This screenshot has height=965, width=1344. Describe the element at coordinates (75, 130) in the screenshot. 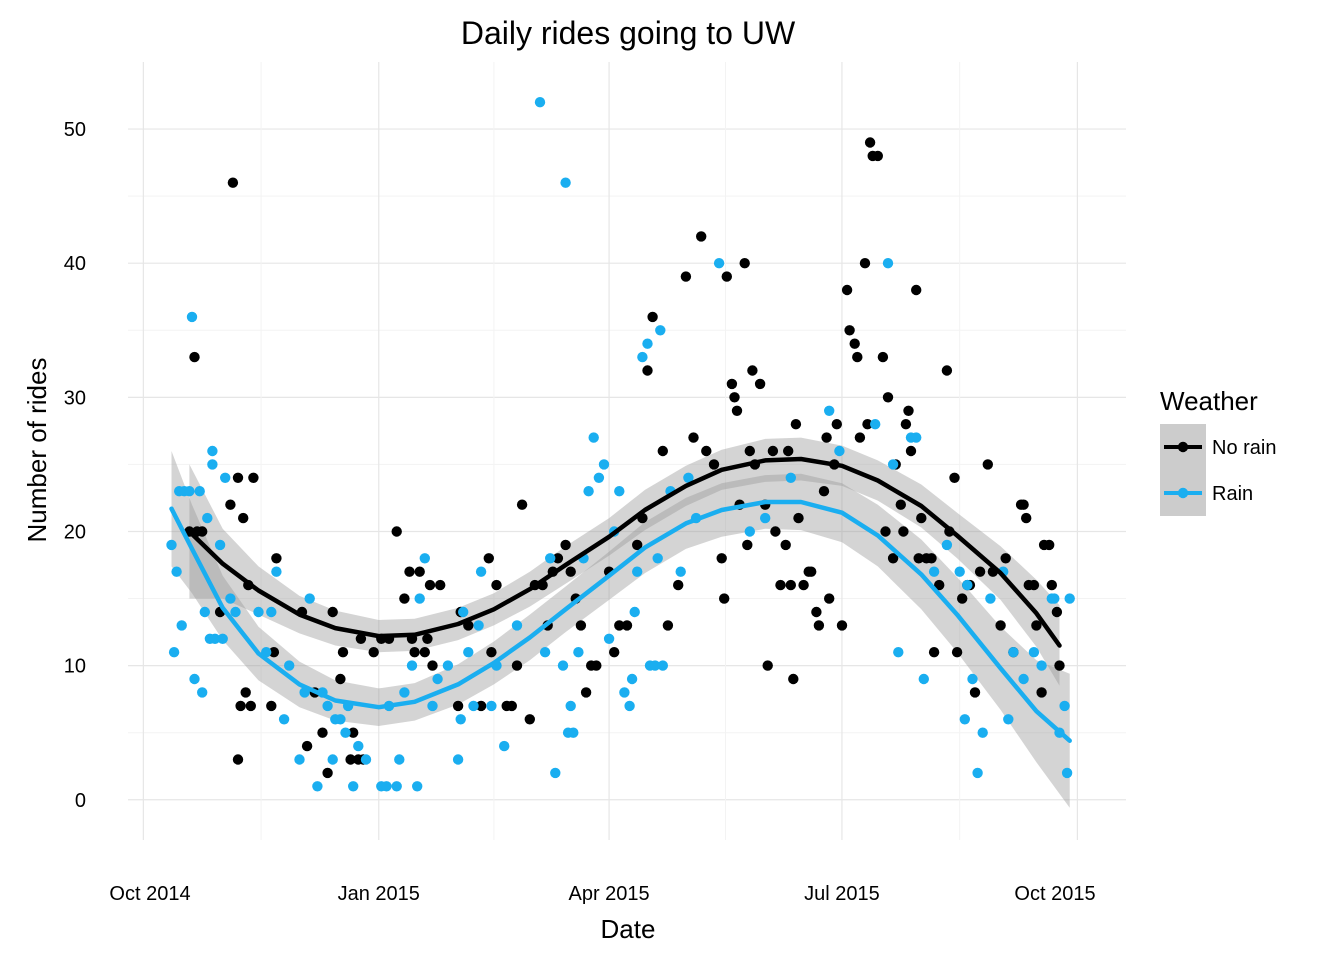

I see `y-tick-label: 50` at that location.